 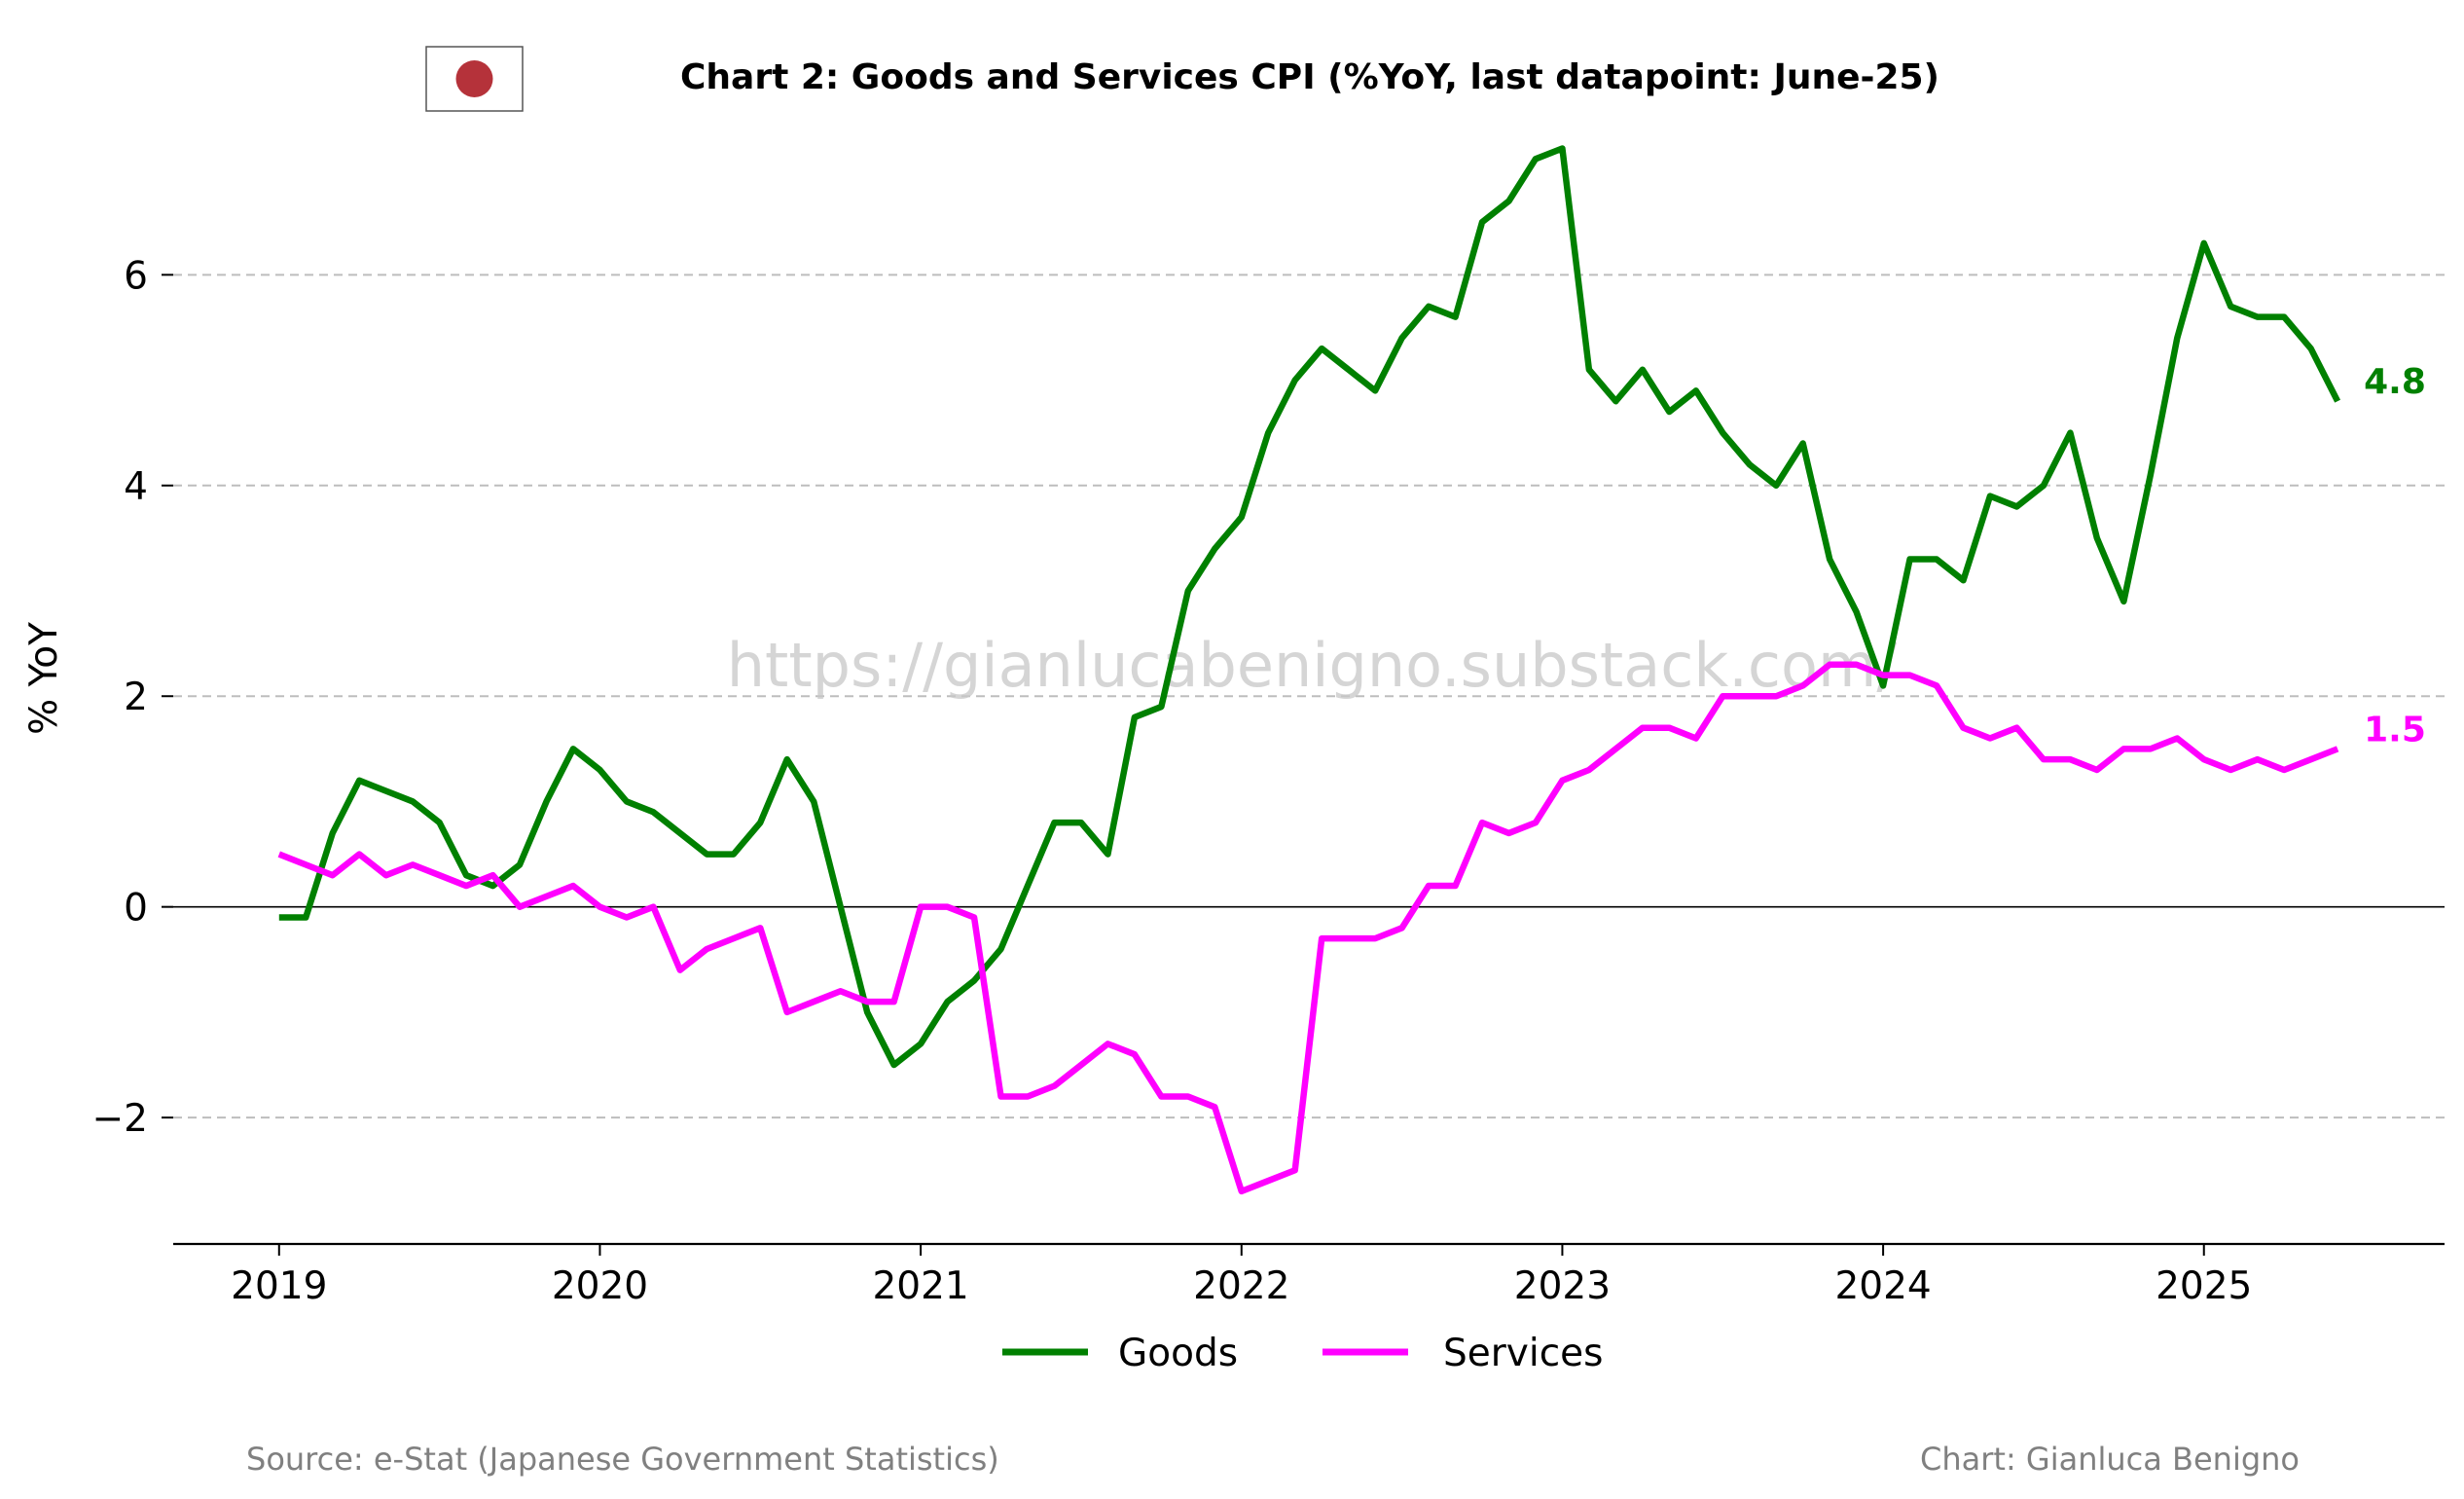 I want to click on x-tick-label: 2021, so click(x=920, y=1286).